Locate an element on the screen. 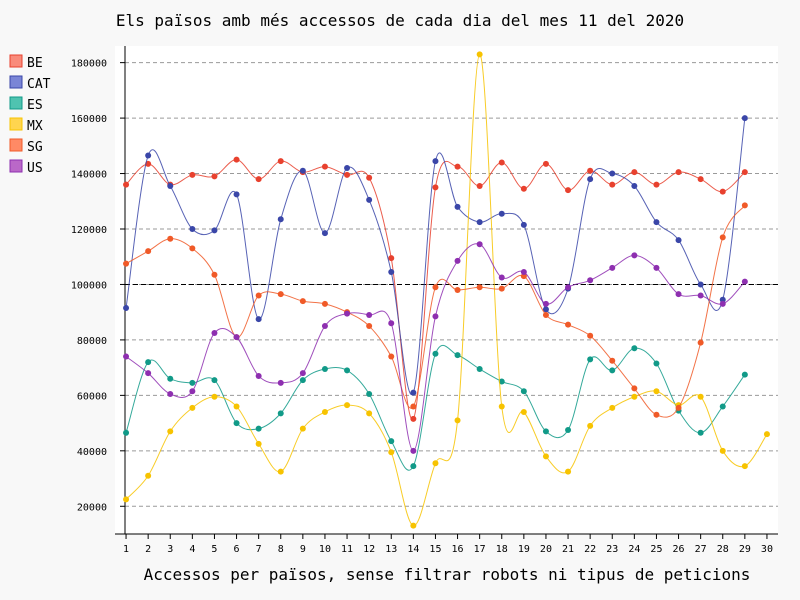  x-tick-label: 9 is located at coordinates (303, 549).